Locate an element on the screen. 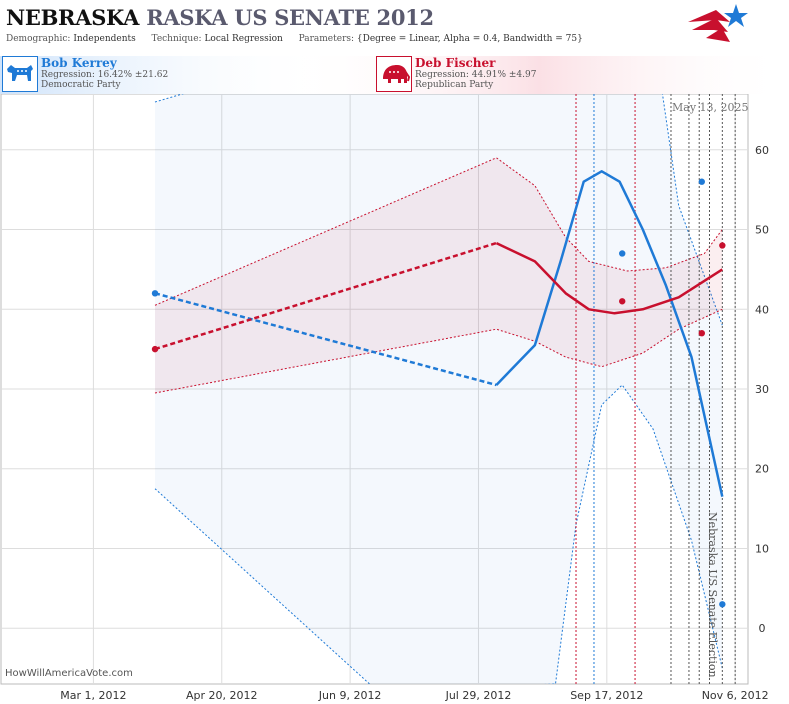 The height and width of the screenshot is (704, 789). y-tick-label: 30 is located at coordinates (762, 389).